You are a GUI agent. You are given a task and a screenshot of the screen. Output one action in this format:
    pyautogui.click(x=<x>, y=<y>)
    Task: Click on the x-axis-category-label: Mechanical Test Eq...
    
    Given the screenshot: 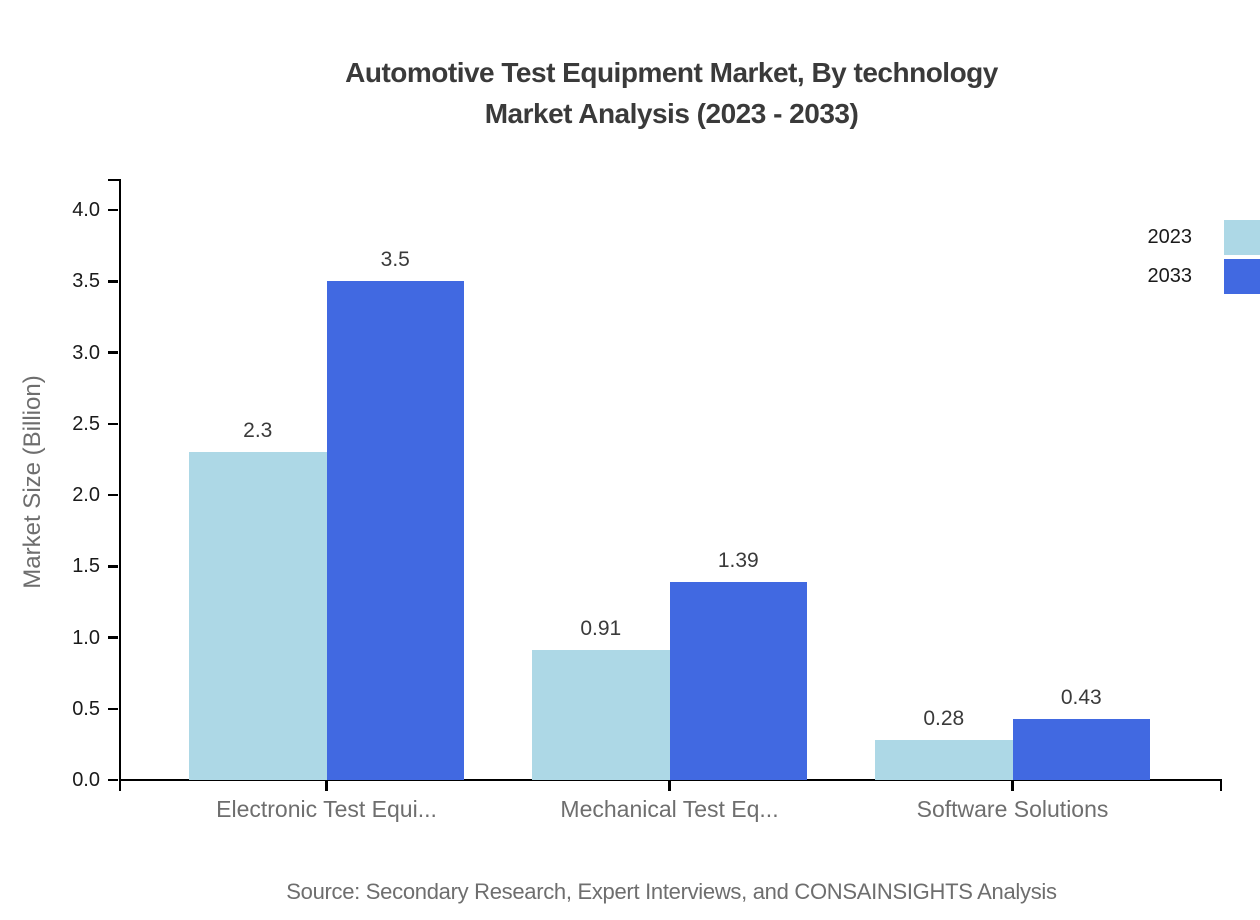 What is the action you would take?
    pyautogui.click(x=669, y=809)
    